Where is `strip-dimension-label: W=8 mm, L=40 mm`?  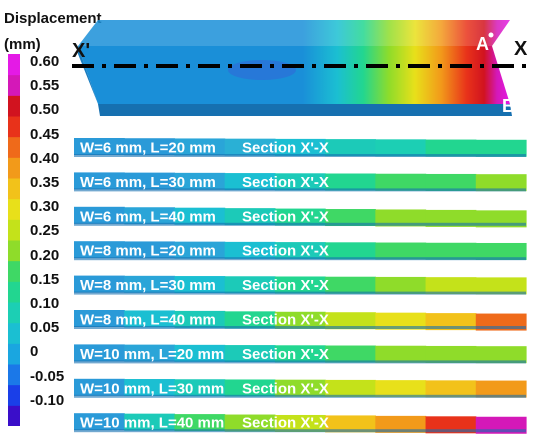 strip-dimension-label: W=8 mm, L=40 mm is located at coordinates (148, 320).